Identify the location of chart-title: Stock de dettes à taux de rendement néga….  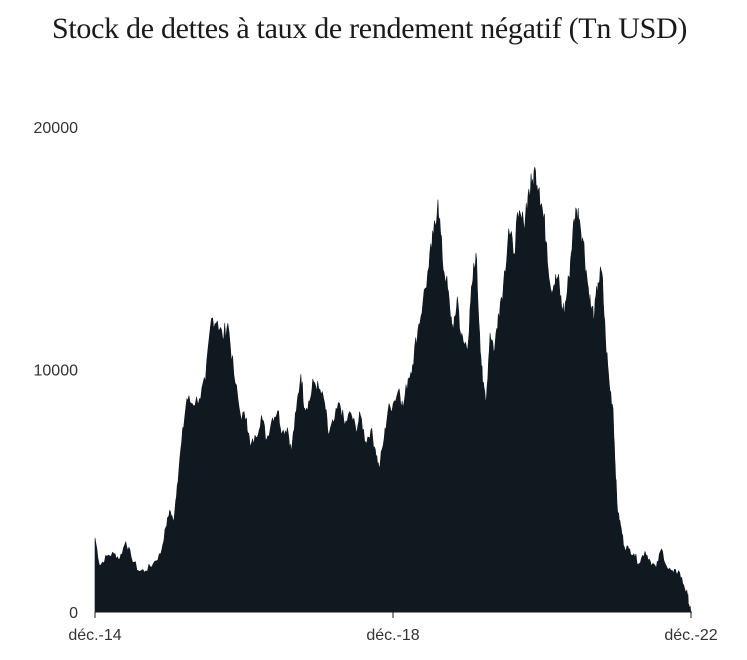
(370, 28).